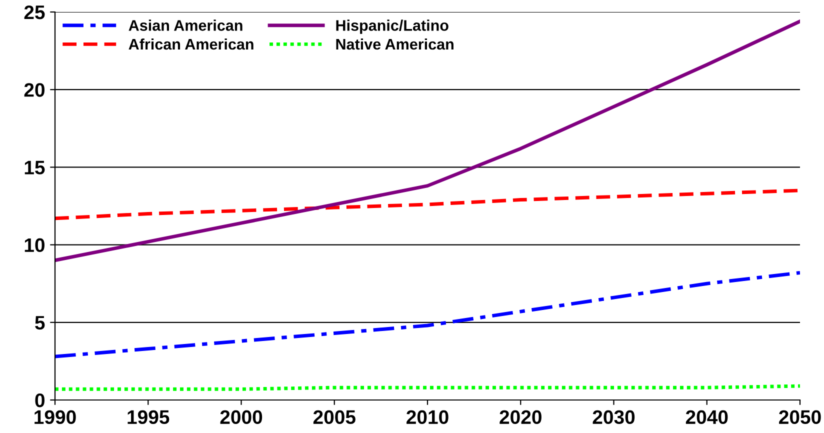 The image size is (824, 433). Describe the element at coordinates (55, 417) in the screenshot. I see `x-tick-label: 1990` at that location.